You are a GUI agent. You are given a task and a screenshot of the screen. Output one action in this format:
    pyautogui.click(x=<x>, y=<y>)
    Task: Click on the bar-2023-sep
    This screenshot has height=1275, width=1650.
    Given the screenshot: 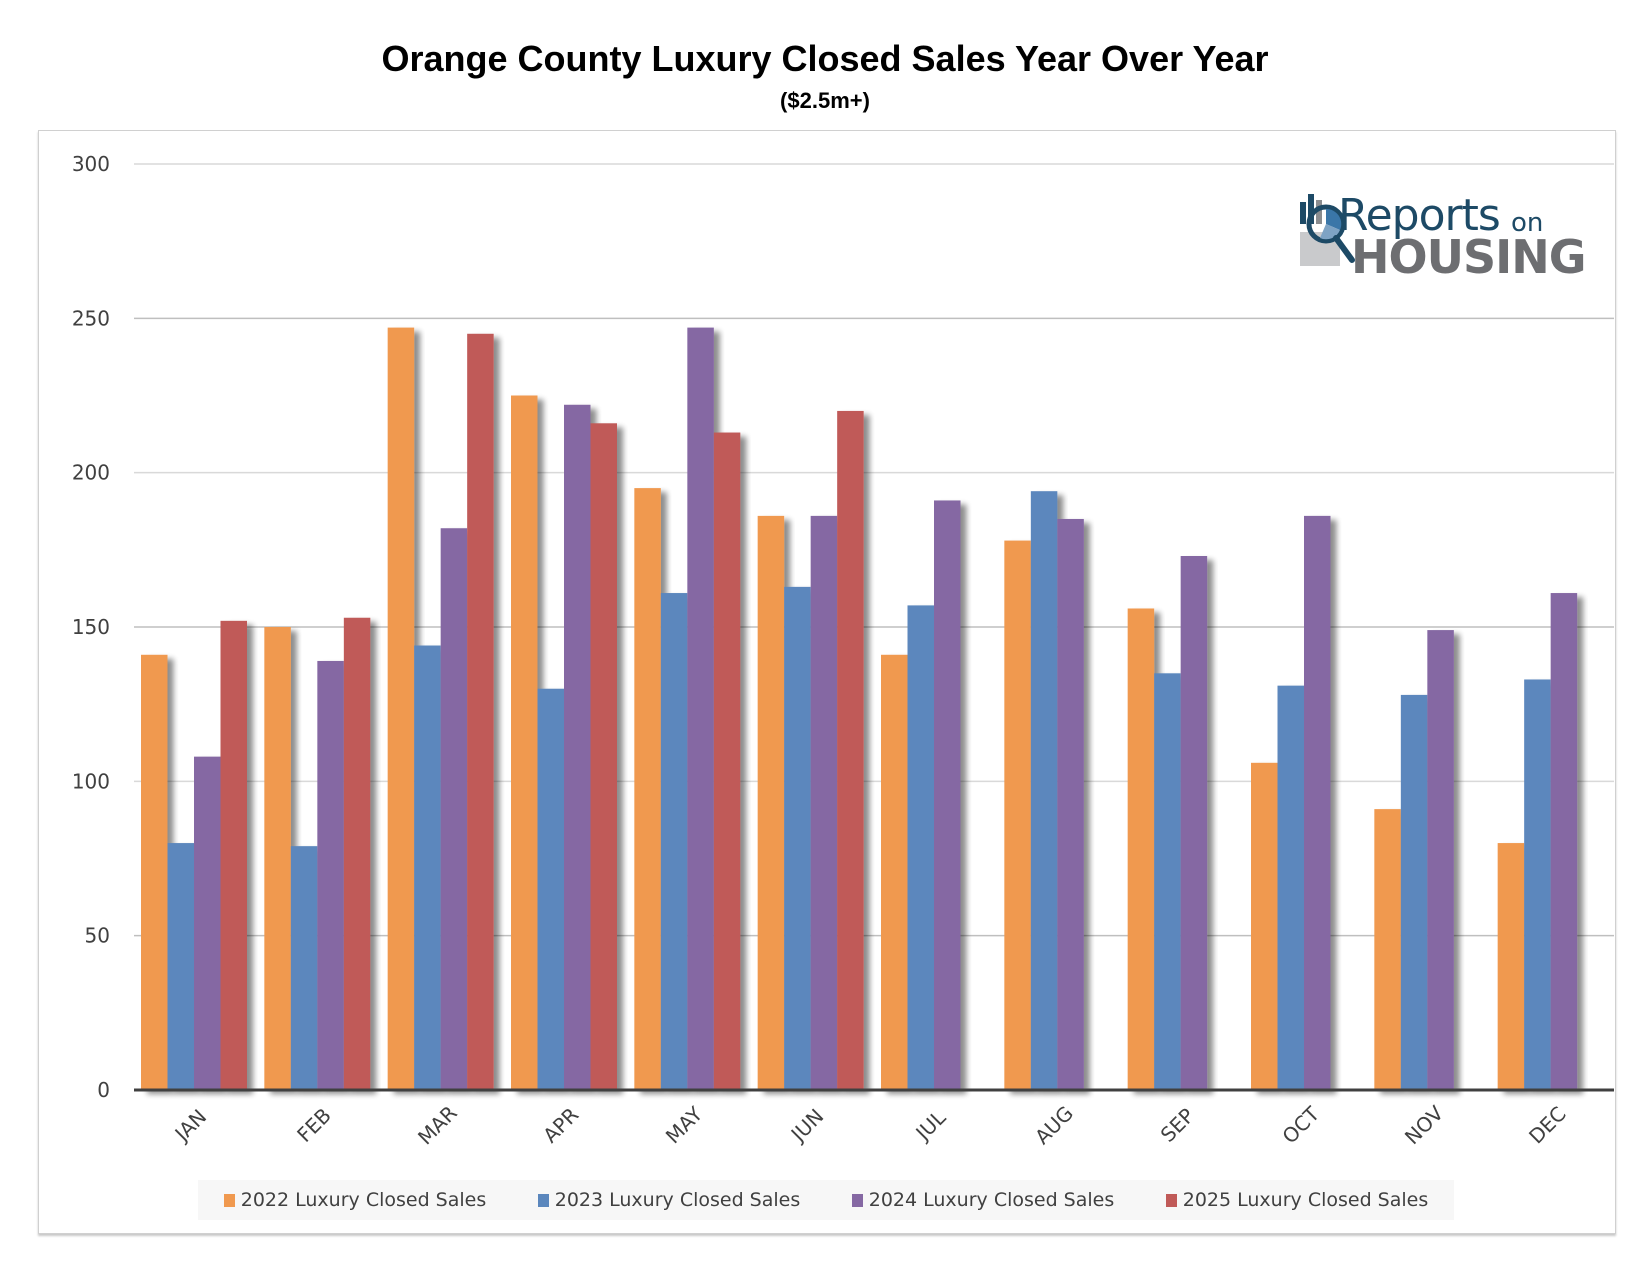 What is the action you would take?
    pyautogui.click(x=1167, y=881)
    